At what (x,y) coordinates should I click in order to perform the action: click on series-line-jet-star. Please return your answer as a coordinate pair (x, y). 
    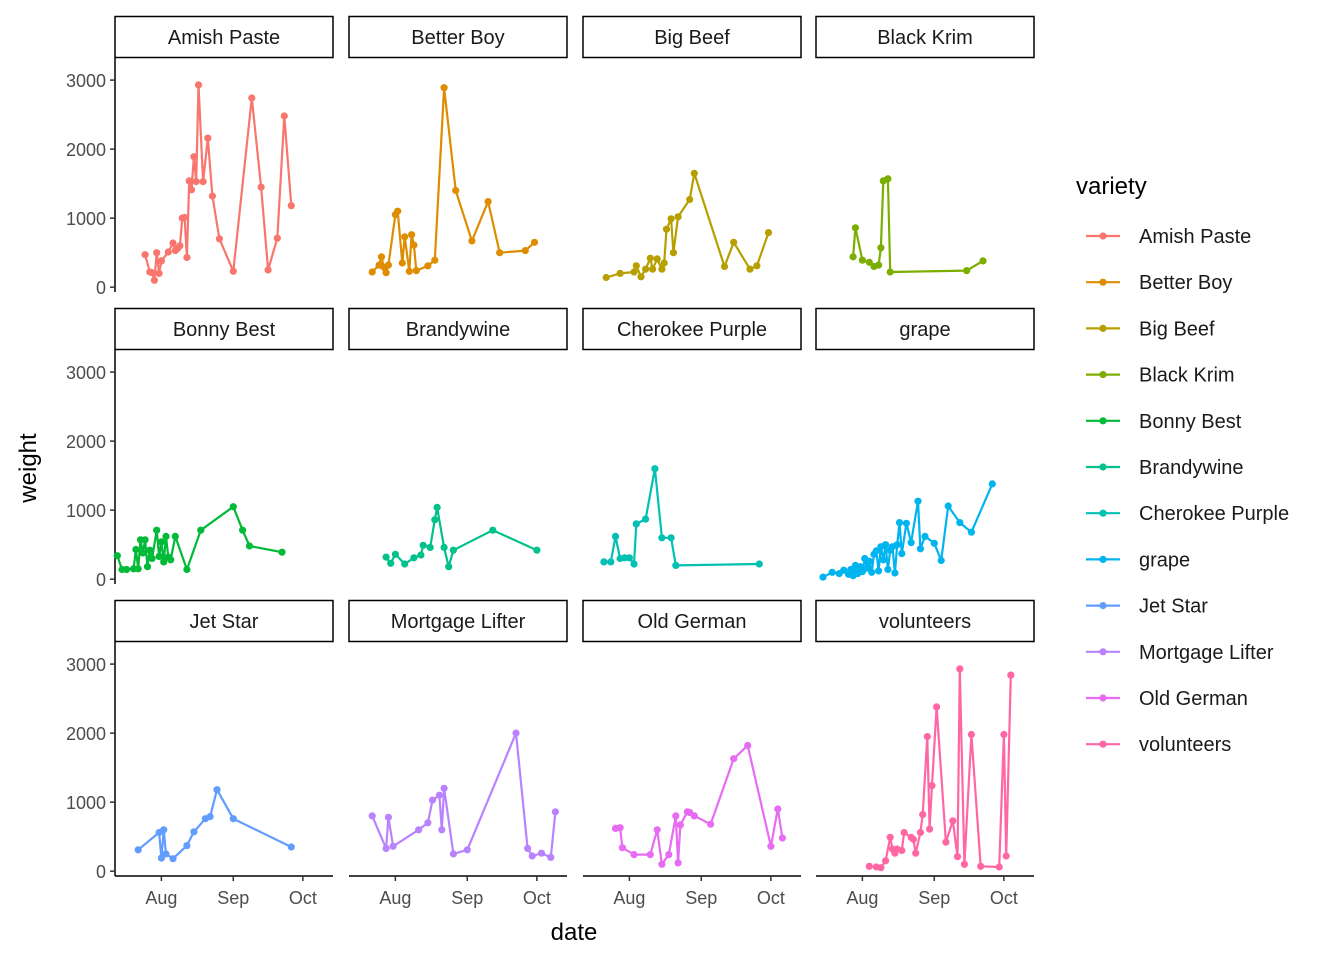
    Looking at the image, I should click on (214, 824).